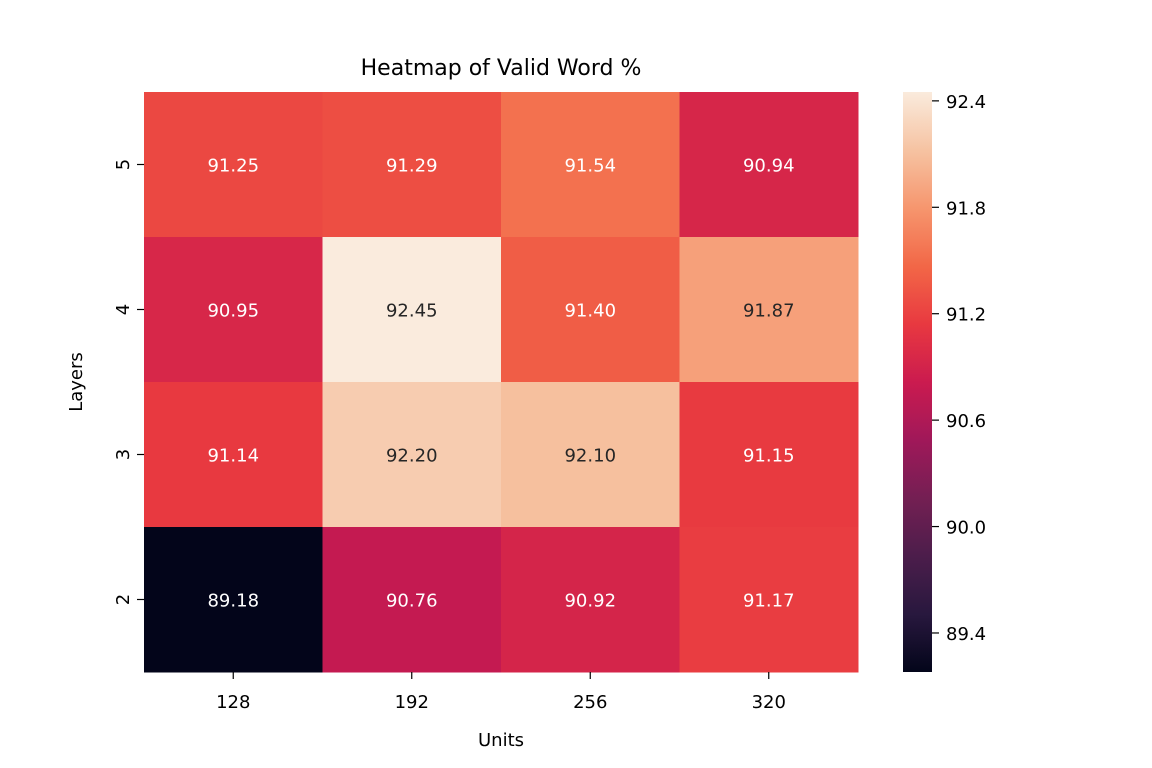 The height and width of the screenshot is (768, 1152). I want to click on y-tick-label: 5, so click(123, 164).